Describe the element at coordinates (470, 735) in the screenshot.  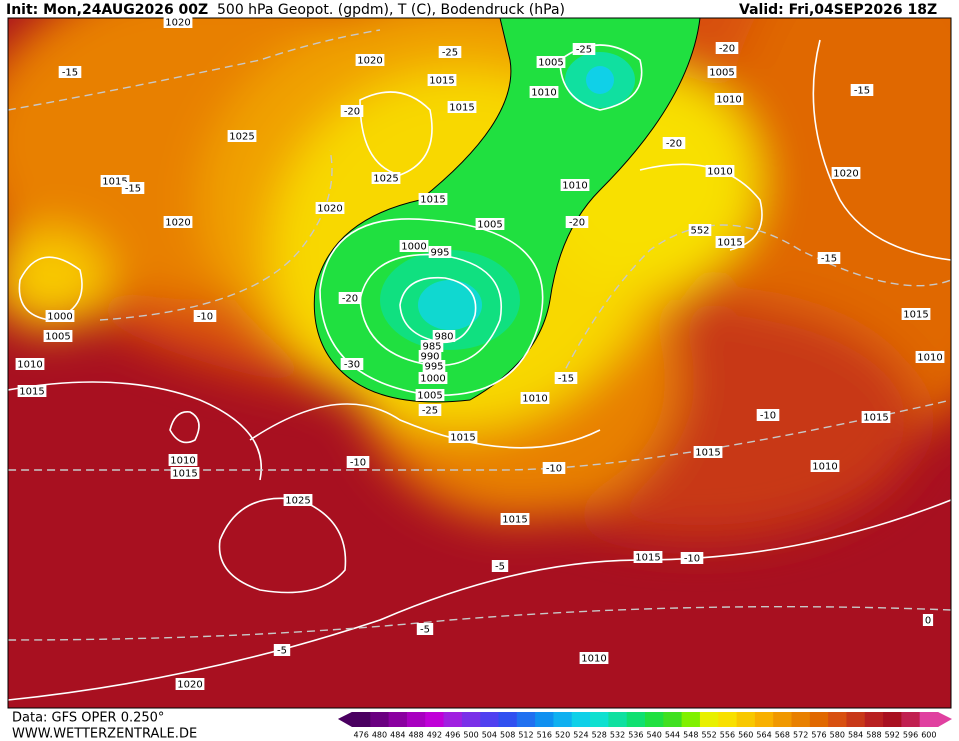
I see `colorbar-label: 500` at that location.